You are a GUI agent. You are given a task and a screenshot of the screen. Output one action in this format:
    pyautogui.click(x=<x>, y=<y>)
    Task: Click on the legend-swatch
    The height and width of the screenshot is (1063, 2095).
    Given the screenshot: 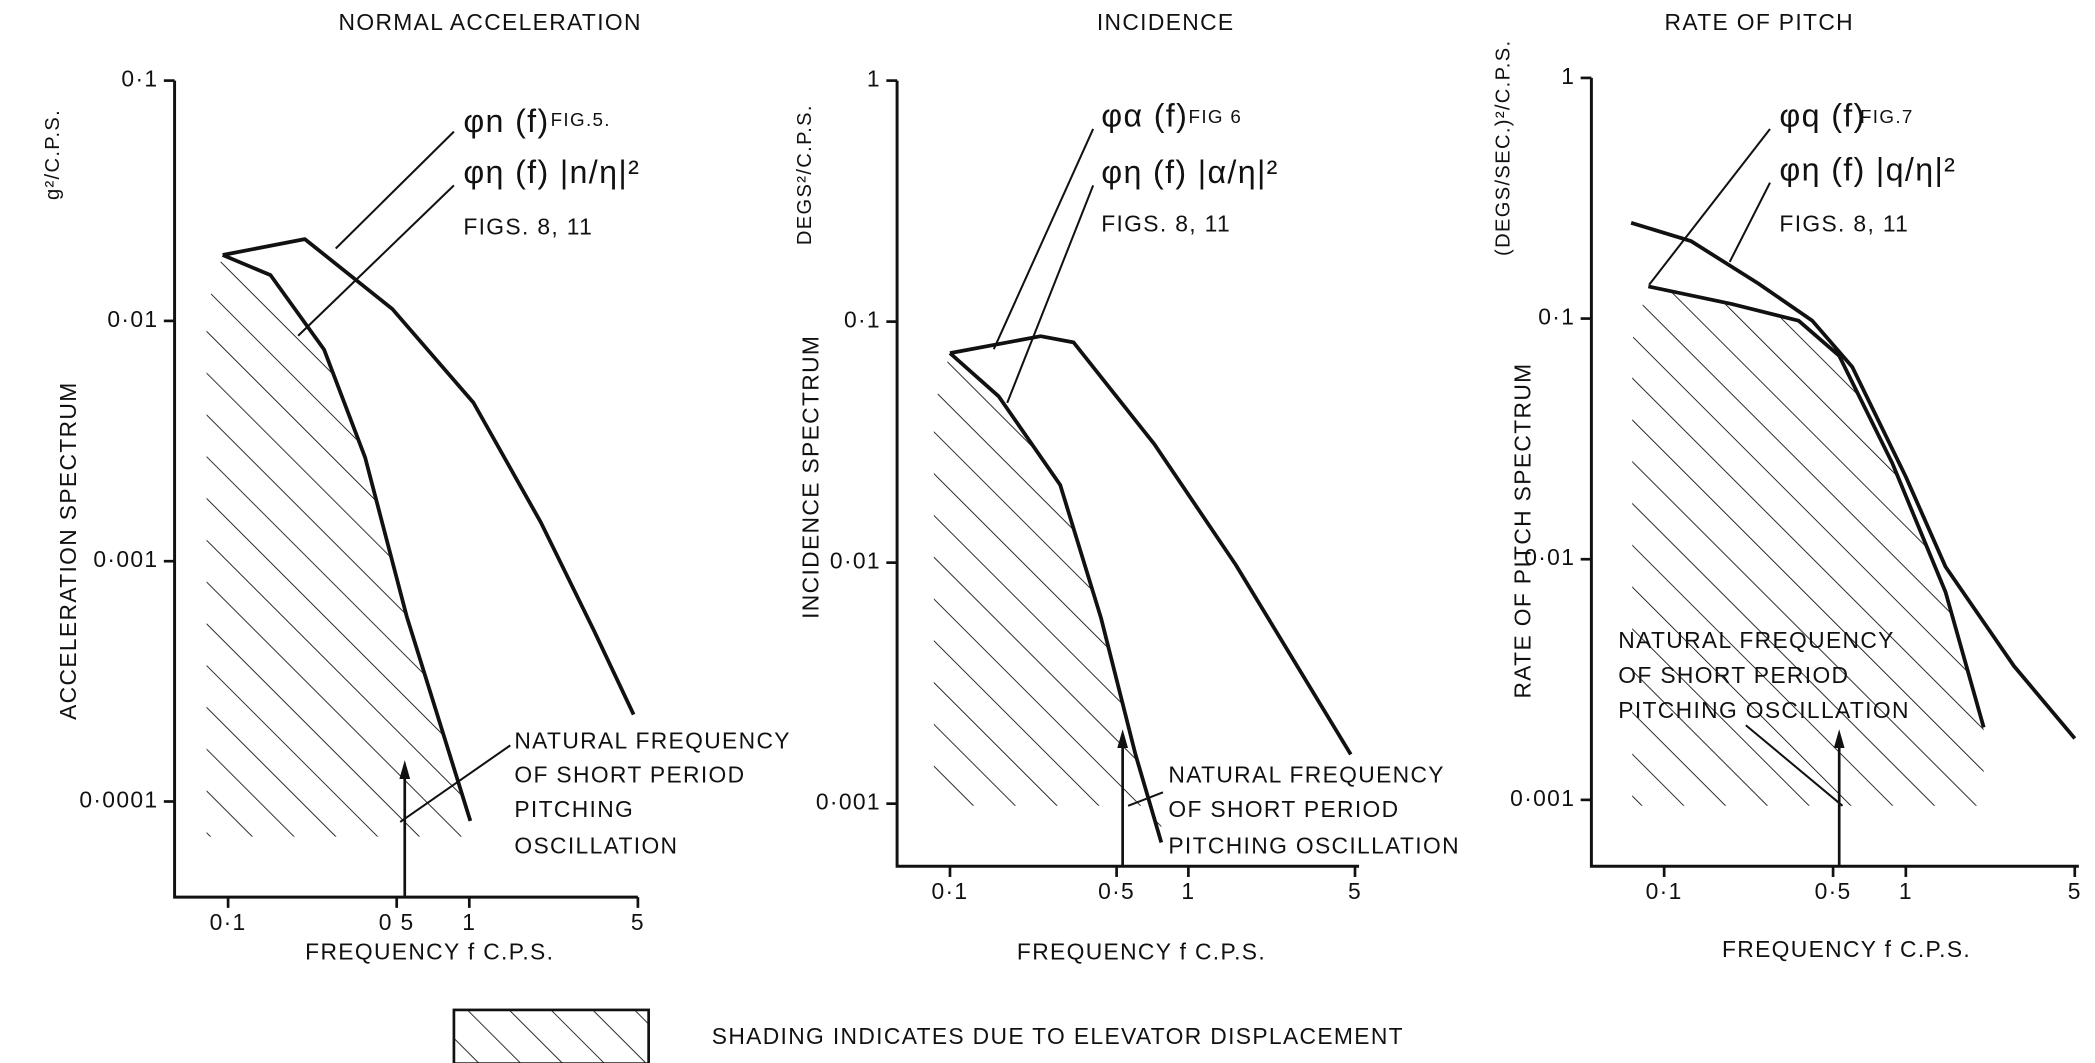 What is the action you would take?
    pyautogui.click(x=551, y=1035)
    